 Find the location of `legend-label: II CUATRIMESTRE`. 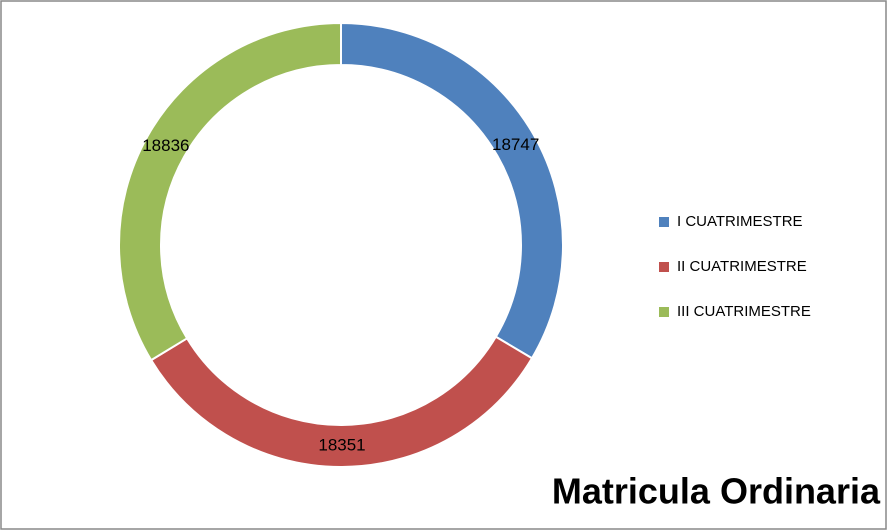

legend-label: II CUATRIMESTRE is located at coordinates (742, 266).